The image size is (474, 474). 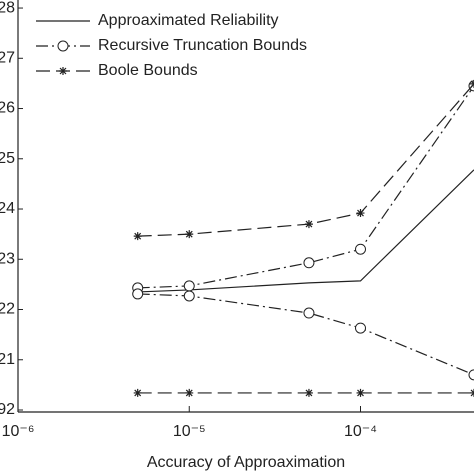 I want to click on y-tick-label: 28, so click(x=7, y=8).